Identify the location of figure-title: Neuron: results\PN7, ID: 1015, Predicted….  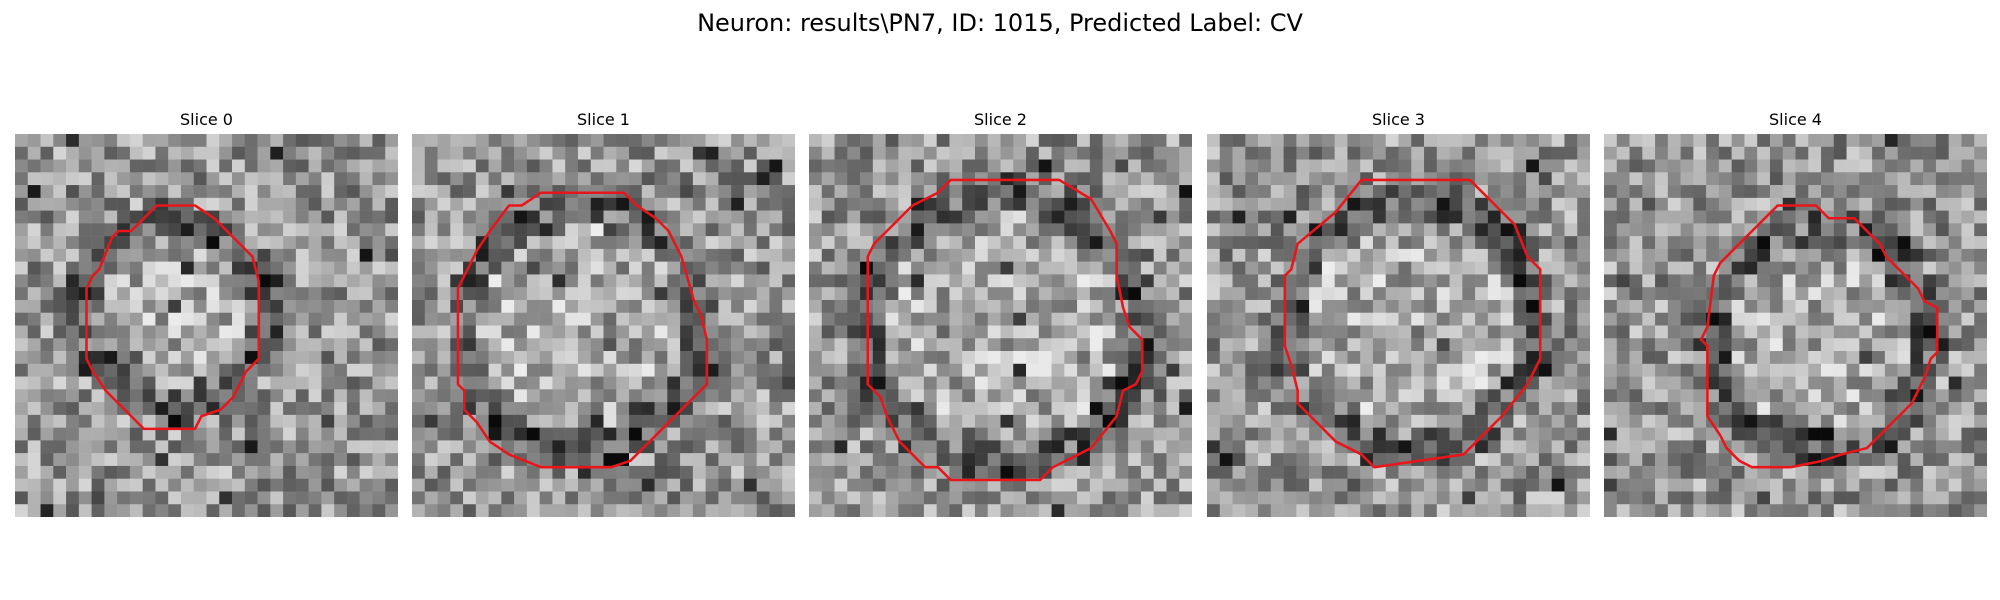
(1000, 23).